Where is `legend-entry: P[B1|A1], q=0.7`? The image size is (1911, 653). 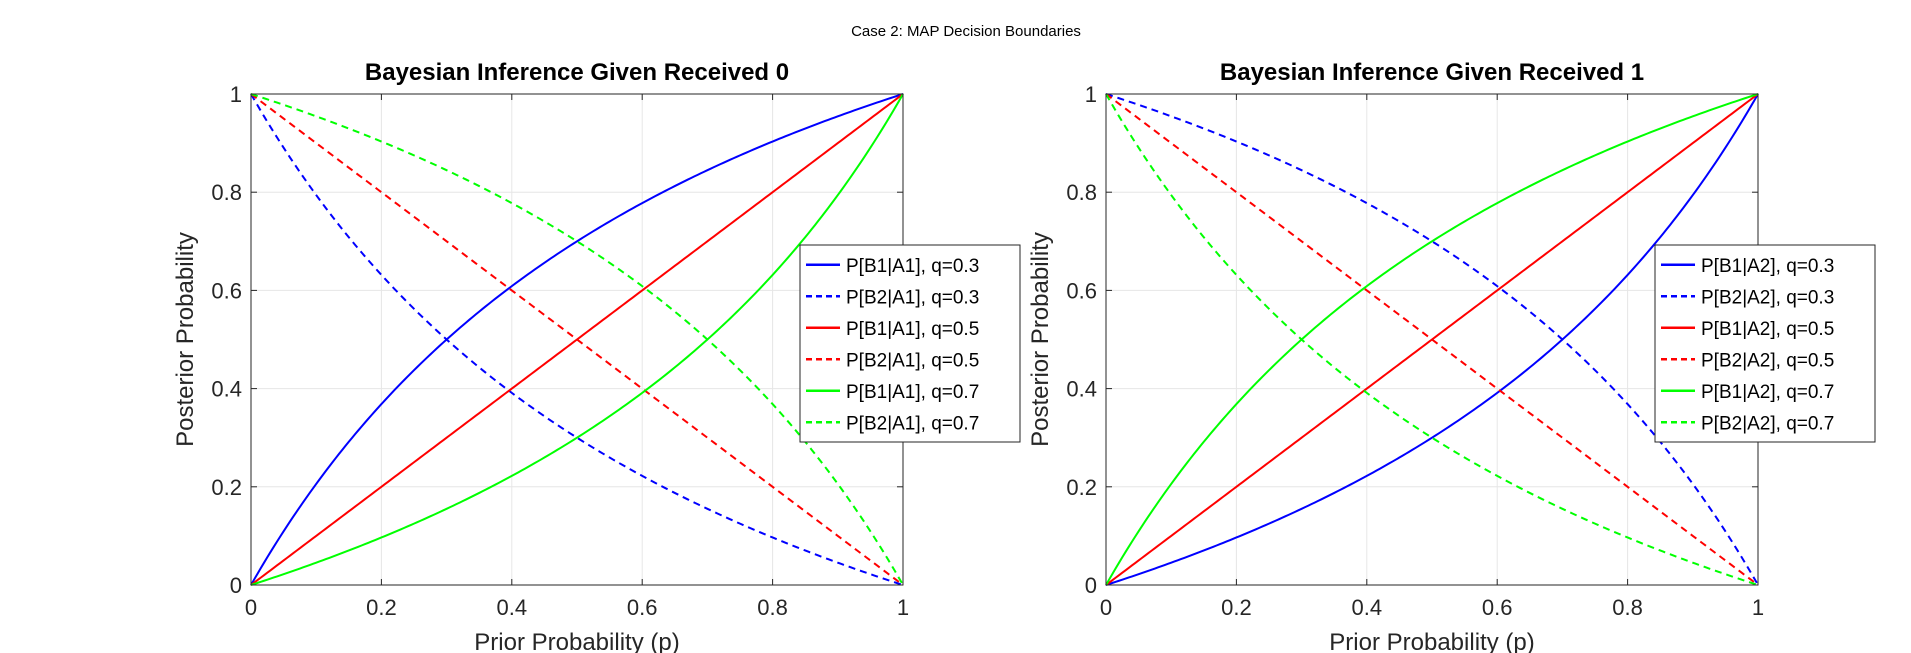
legend-entry: P[B1|A1], q=0.7 is located at coordinates (912, 392).